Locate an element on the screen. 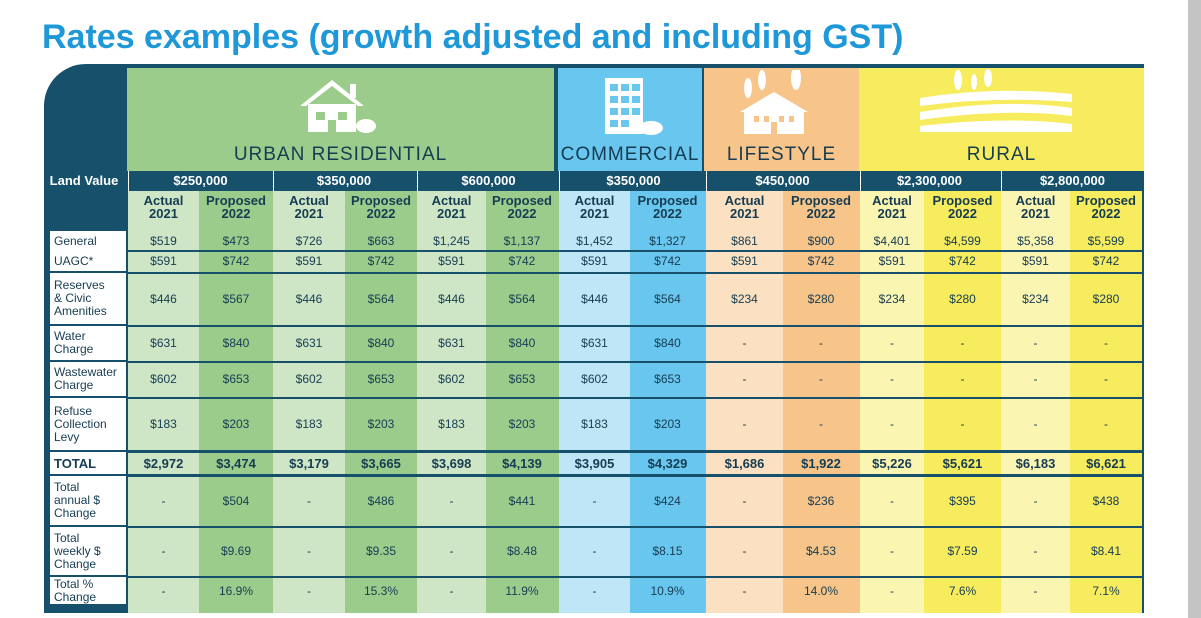 This screenshot has height=618, width=1201. table-cell: $1,686 is located at coordinates (744, 463).